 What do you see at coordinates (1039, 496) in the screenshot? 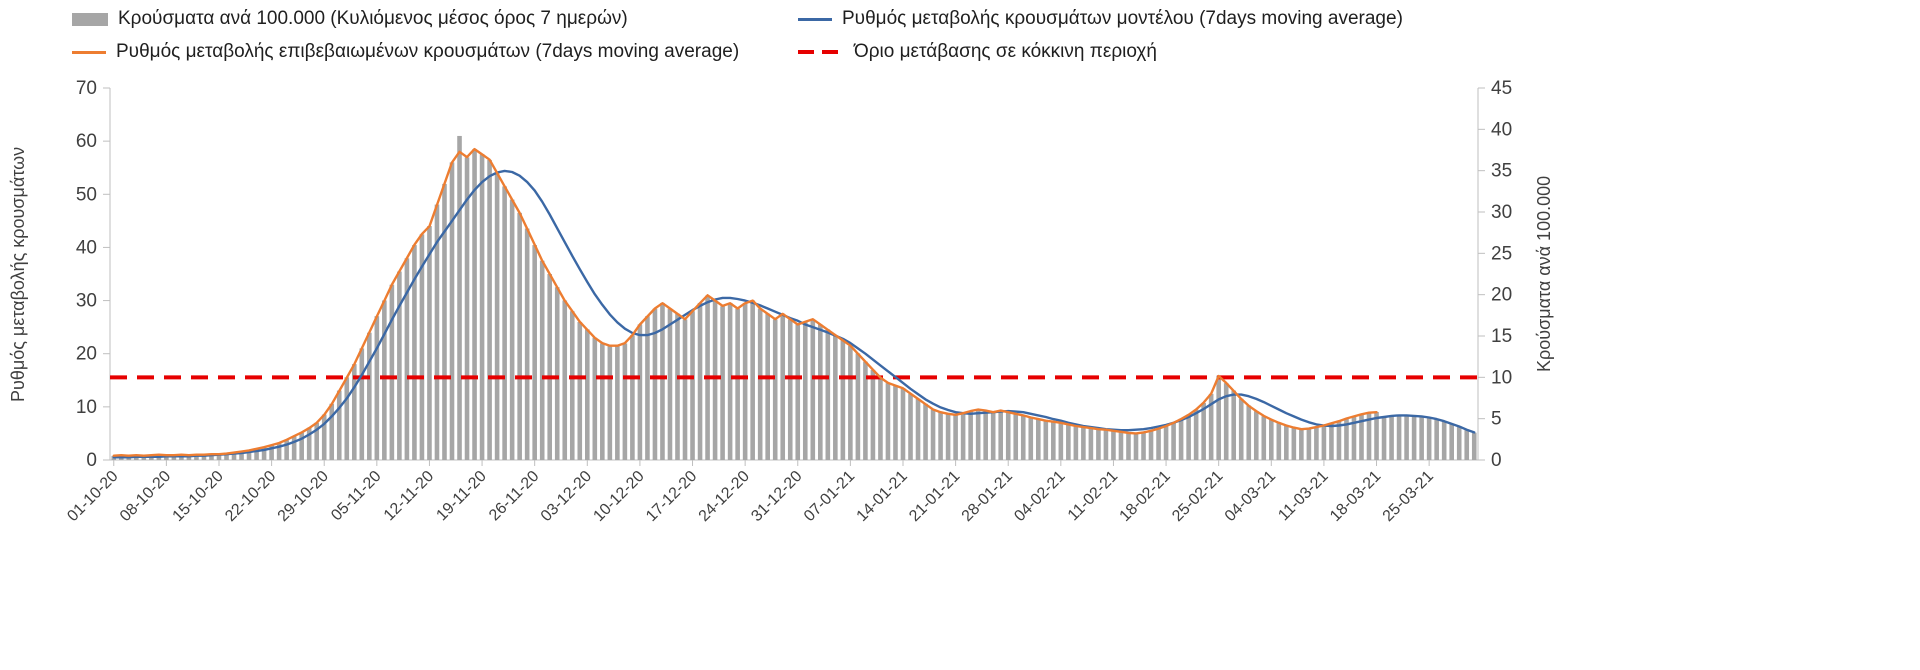
I see `svg-text: 04-02-21` at bounding box center [1039, 496].